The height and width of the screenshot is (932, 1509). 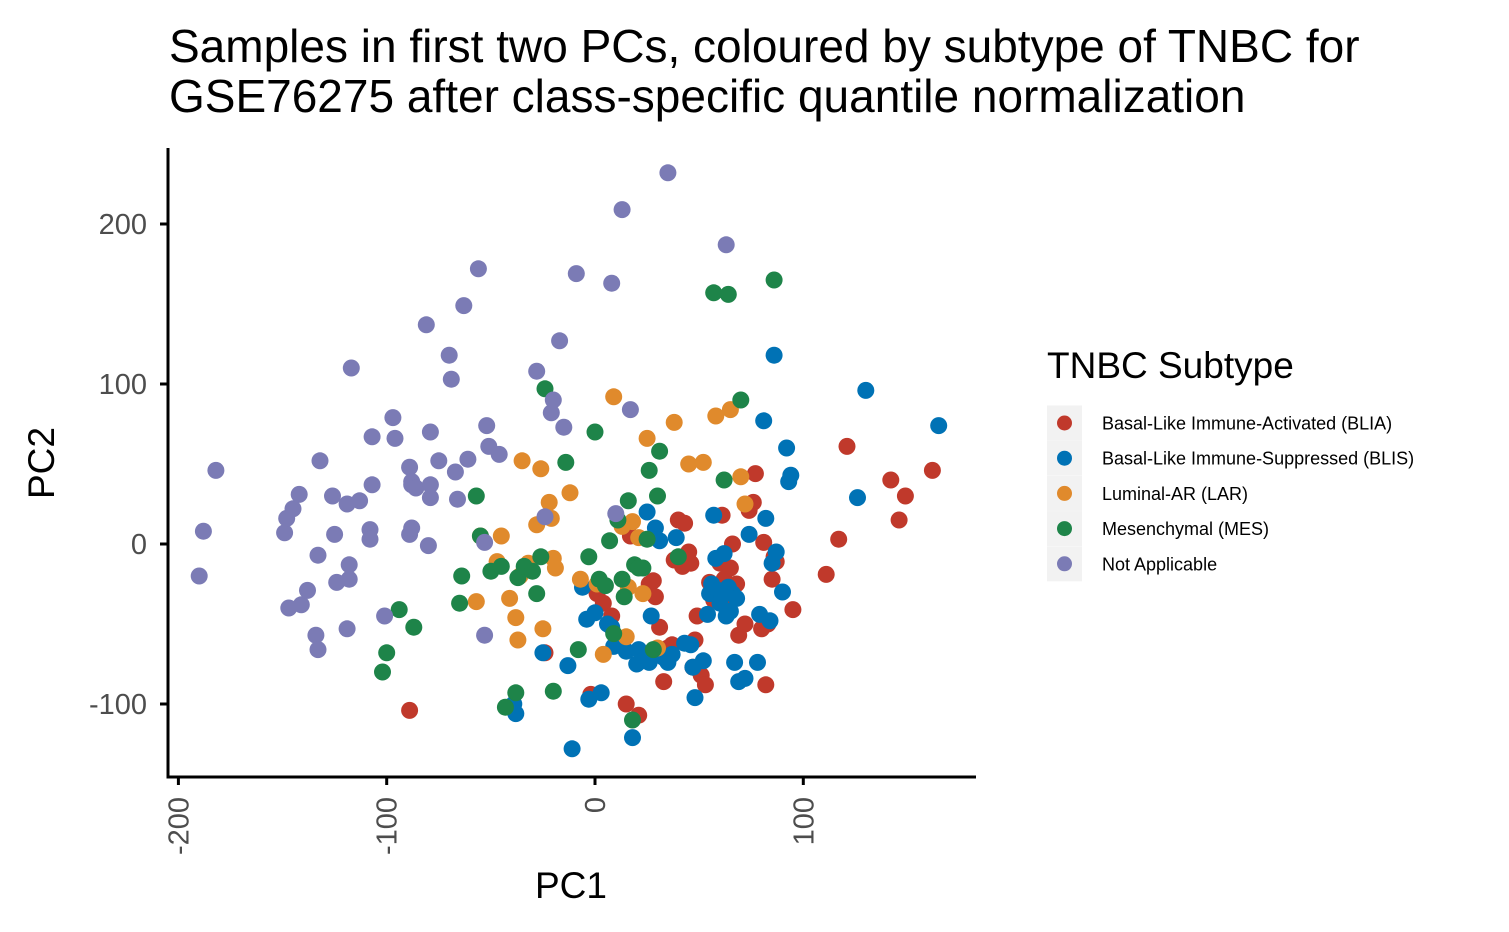 What do you see at coordinates (1175, 494) in the screenshot?
I see `legend-label: Luminal-AR (LAR)` at bounding box center [1175, 494].